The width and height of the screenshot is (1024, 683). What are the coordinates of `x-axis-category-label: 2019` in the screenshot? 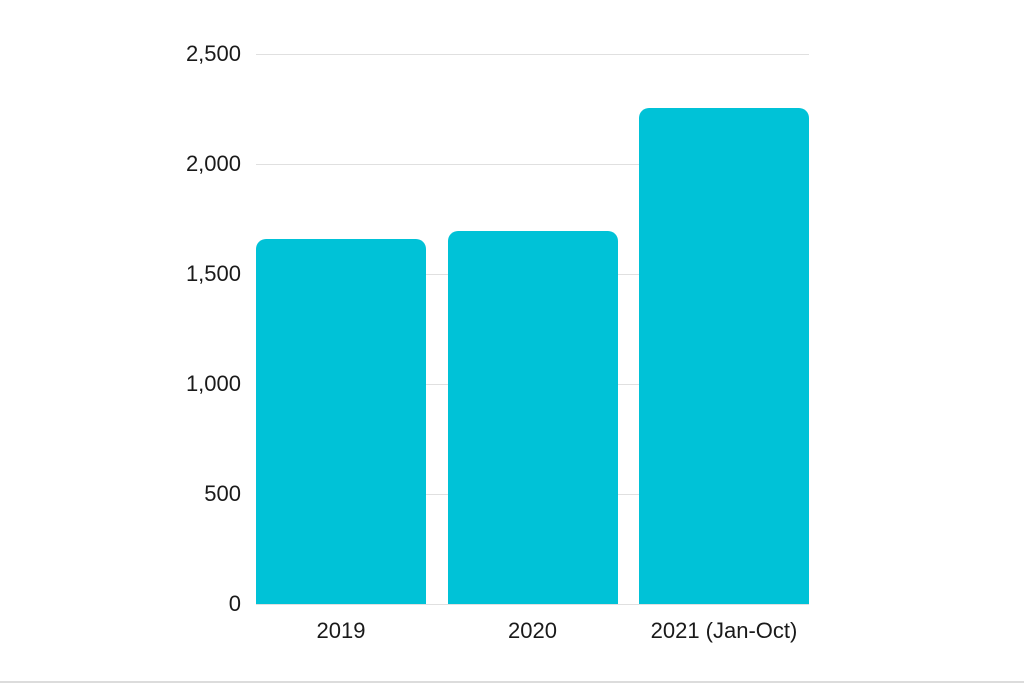 It's located at (341, 630).